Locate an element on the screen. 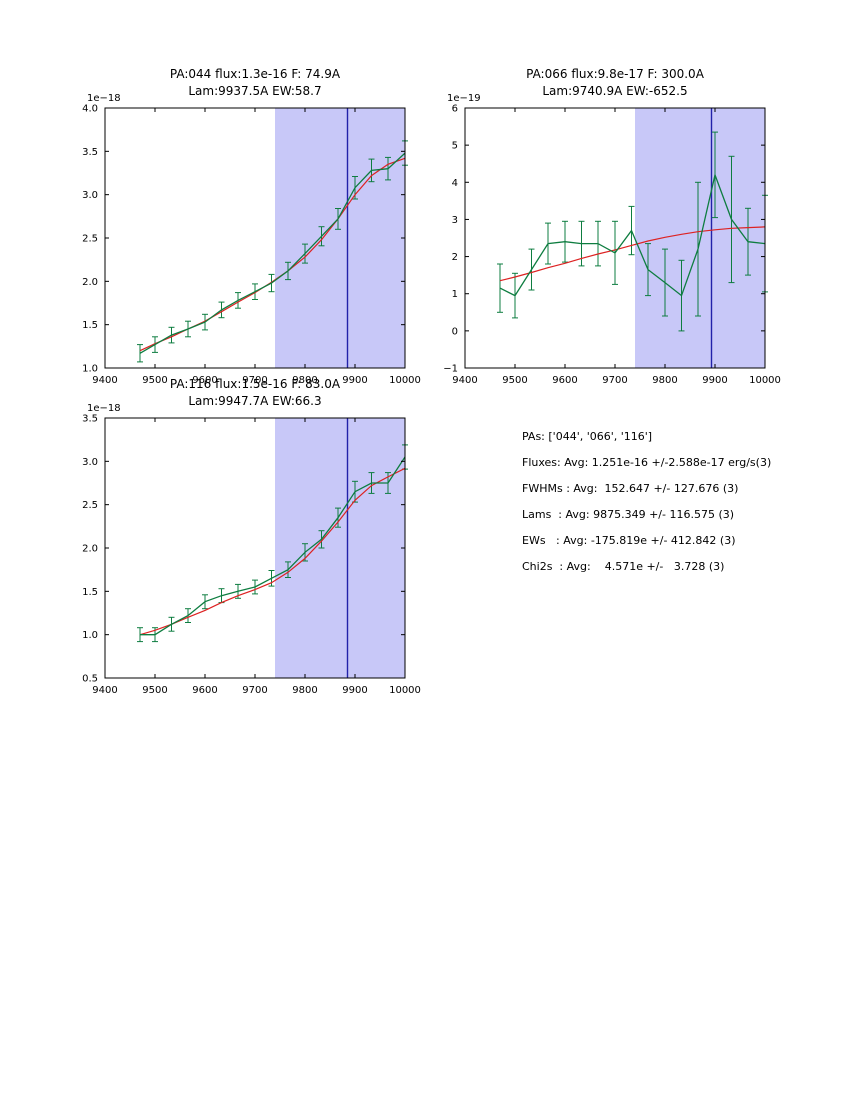 This screenshot has width=850, height=1100. y-tick-label: 2 is located at coordinates (455, 257).